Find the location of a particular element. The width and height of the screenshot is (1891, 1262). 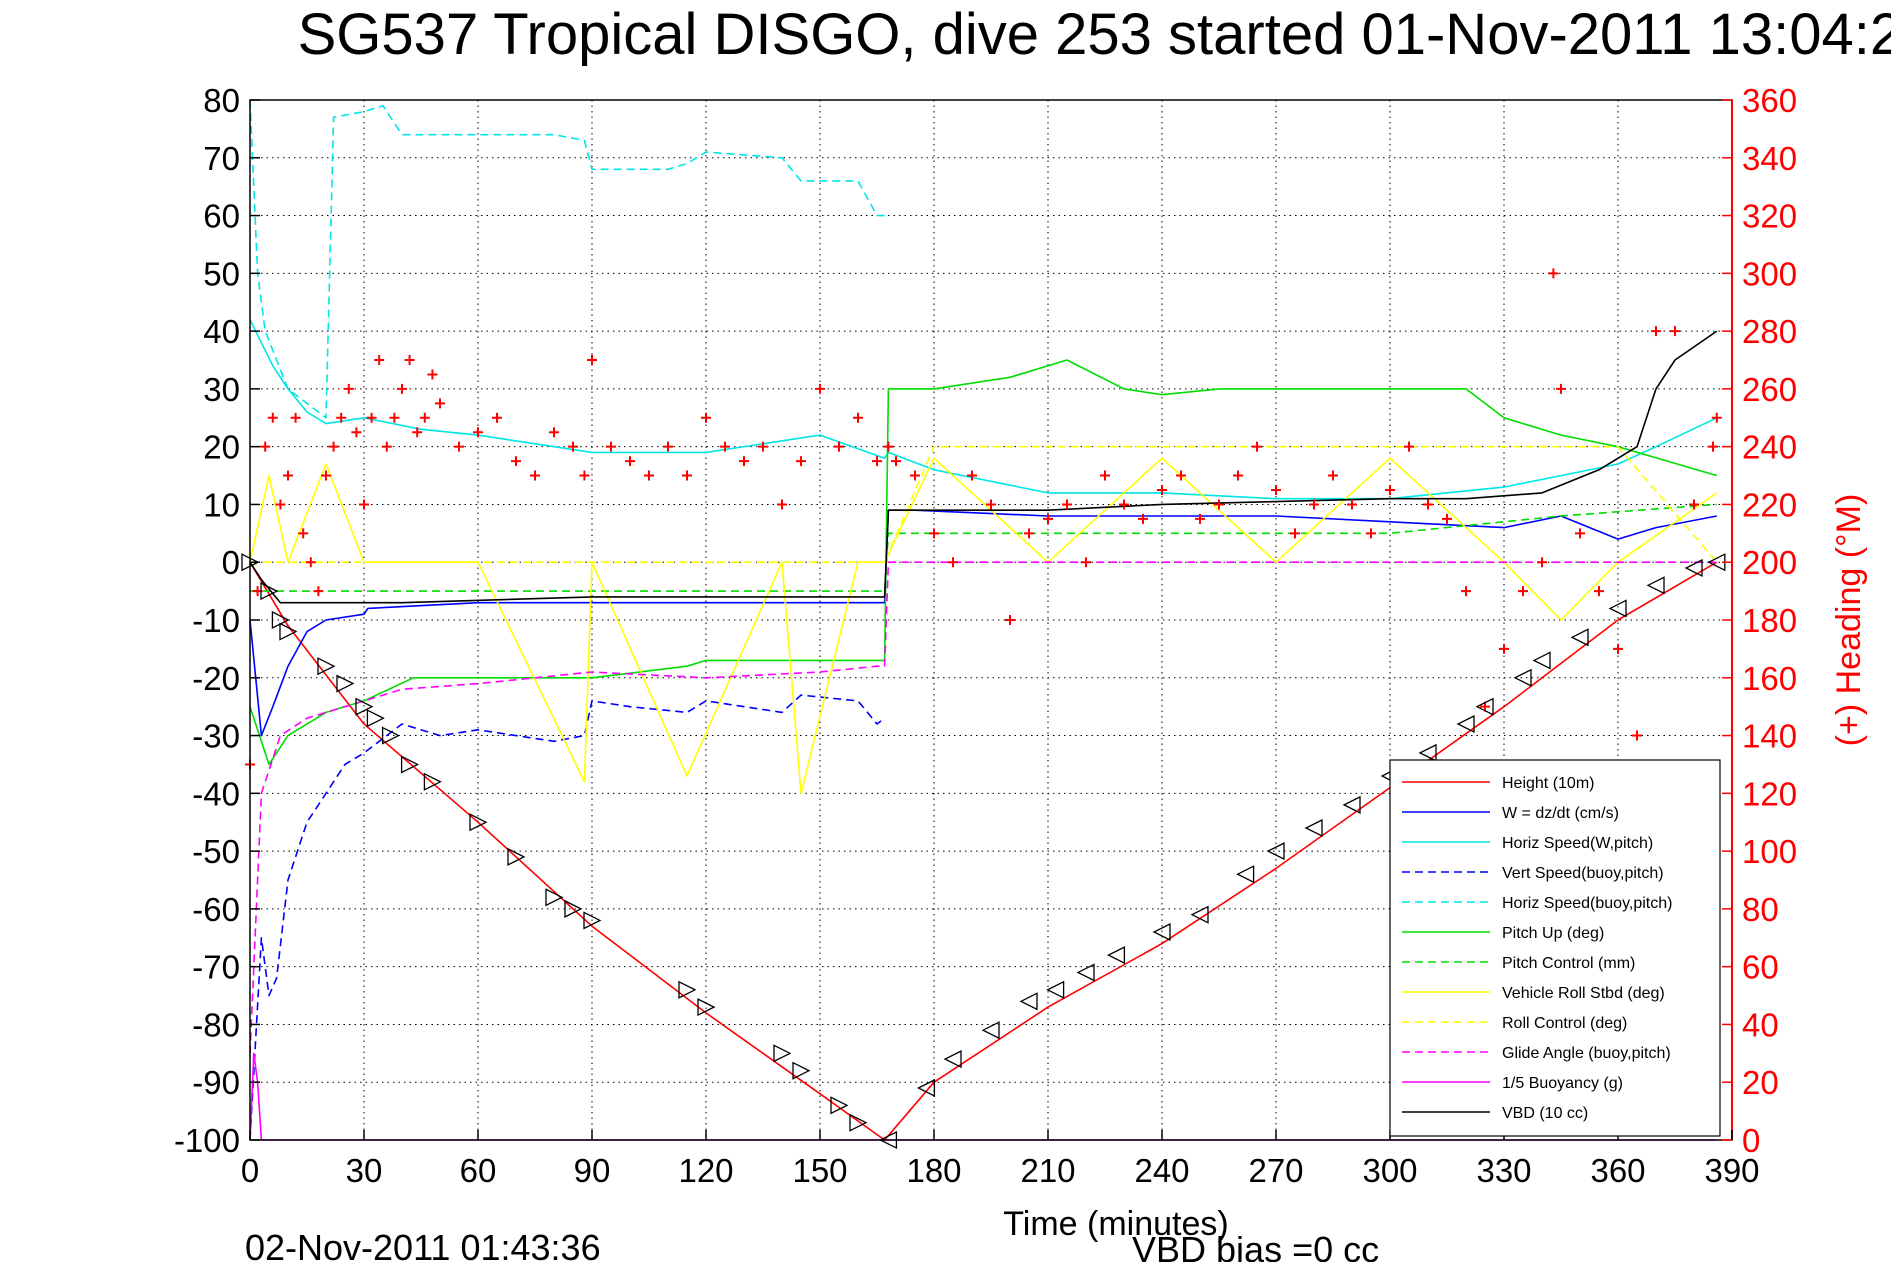

x-tick-label: 240 is located at coordinates (1161, 1170).